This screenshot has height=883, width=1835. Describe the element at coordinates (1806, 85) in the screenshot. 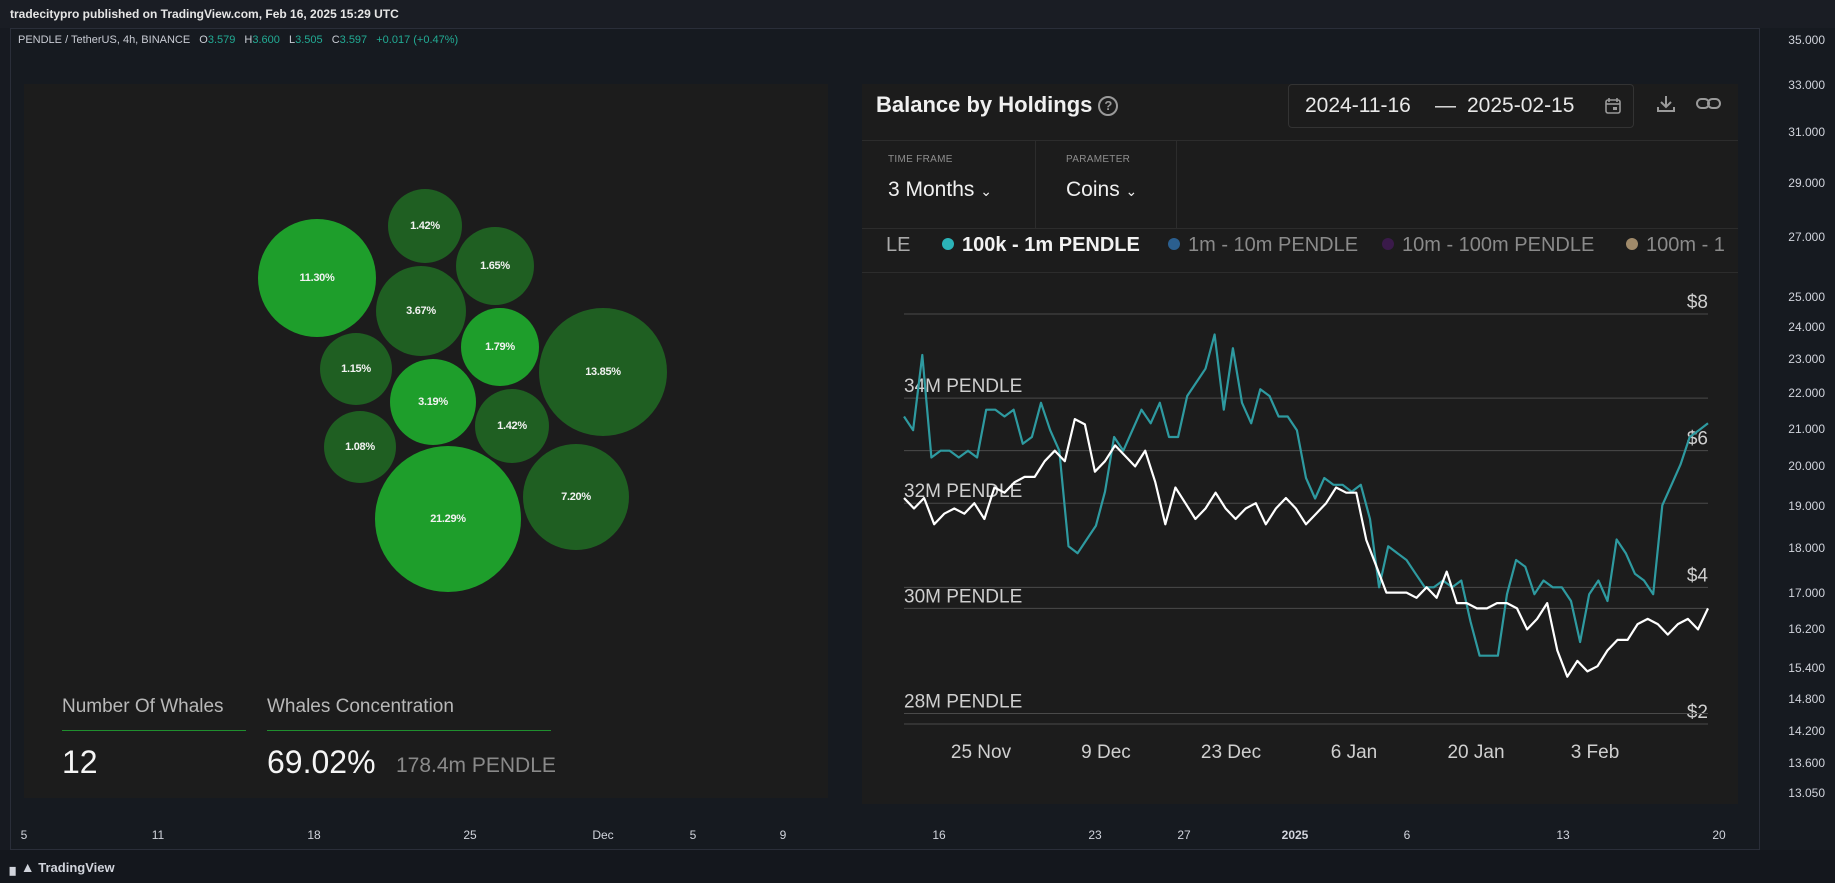

I see `price-tick: 33.000` at that location.